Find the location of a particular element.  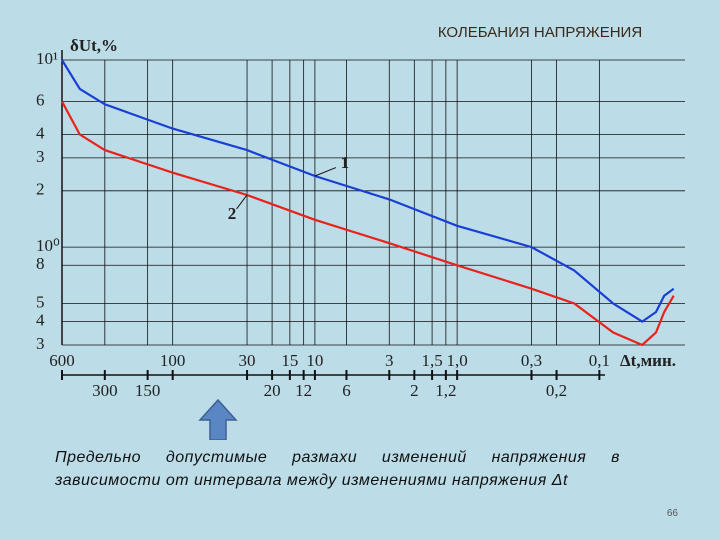

y-tick-label: 8 is located at coordinates (40, 263).